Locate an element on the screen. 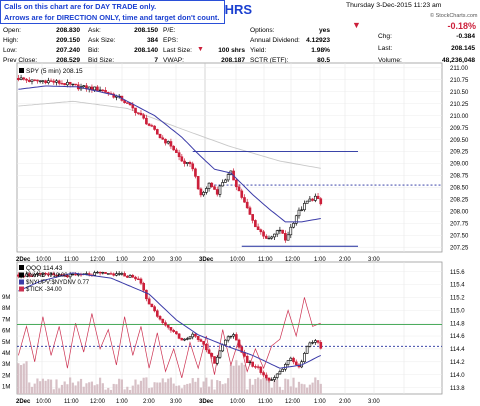  y-tick-label: 115.4 is located at coordinates (457, 286).